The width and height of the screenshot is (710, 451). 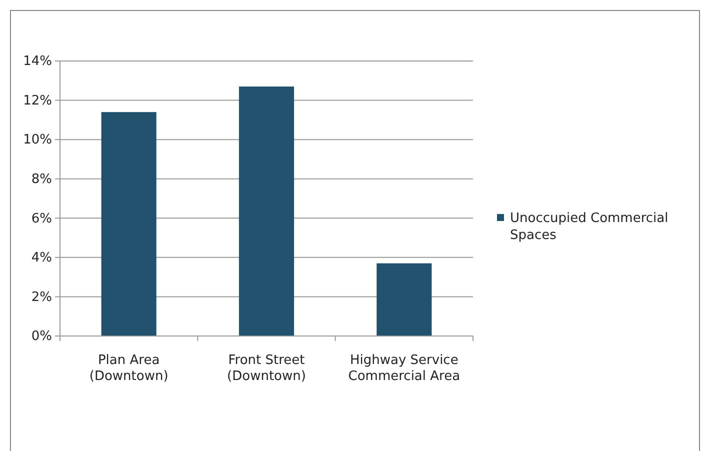 What do you see at coordinates (41, 180) in the screenshot?
I see `y-tick-label: 8%` at bounding box center [41, 180].